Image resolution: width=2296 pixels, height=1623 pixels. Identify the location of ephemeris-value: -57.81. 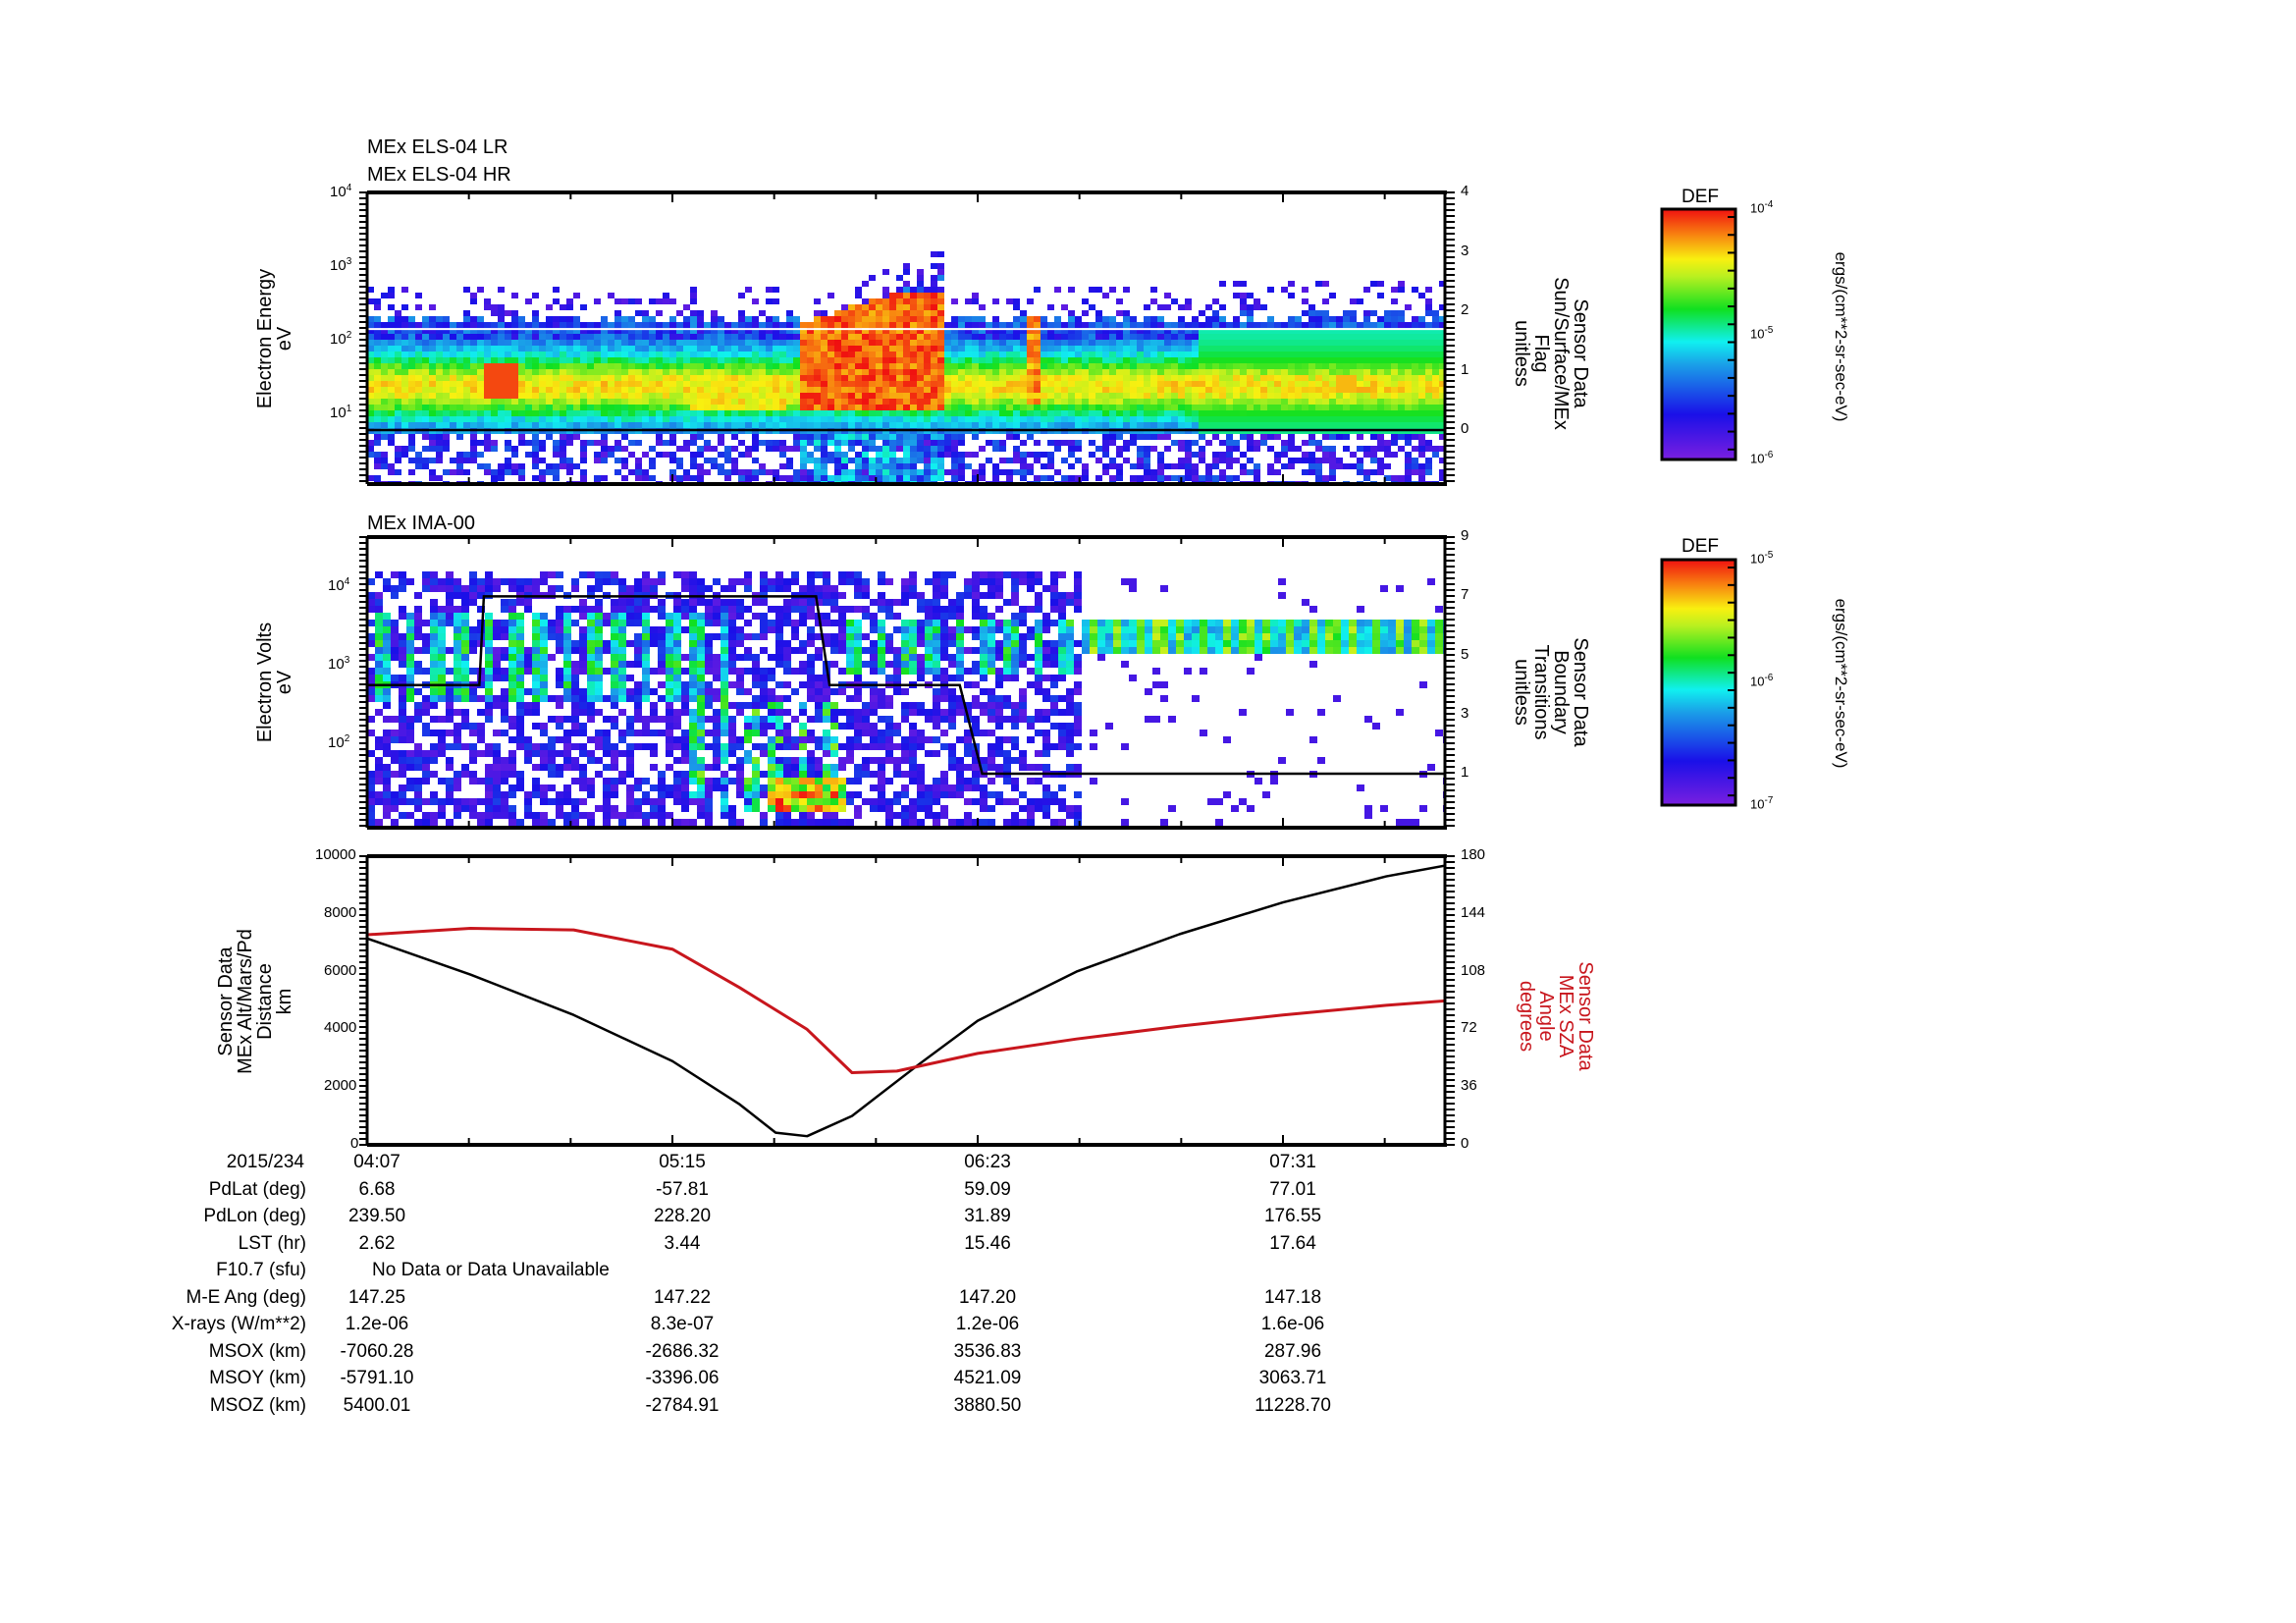
(682, 1189).